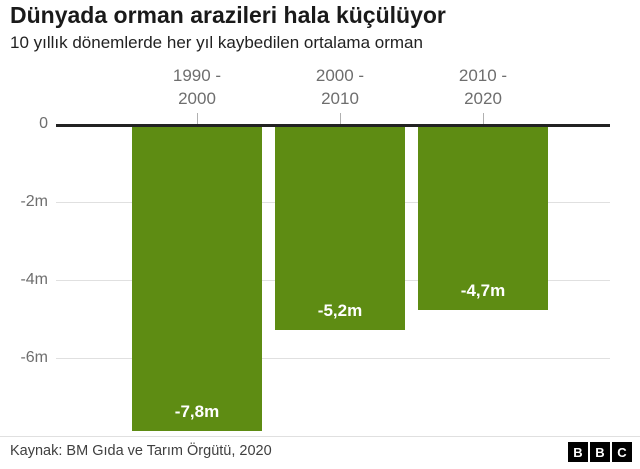  Describe the element at coordinates (197, 279) in the screenshot. I see `chart-bar: -7,8m` at that location.